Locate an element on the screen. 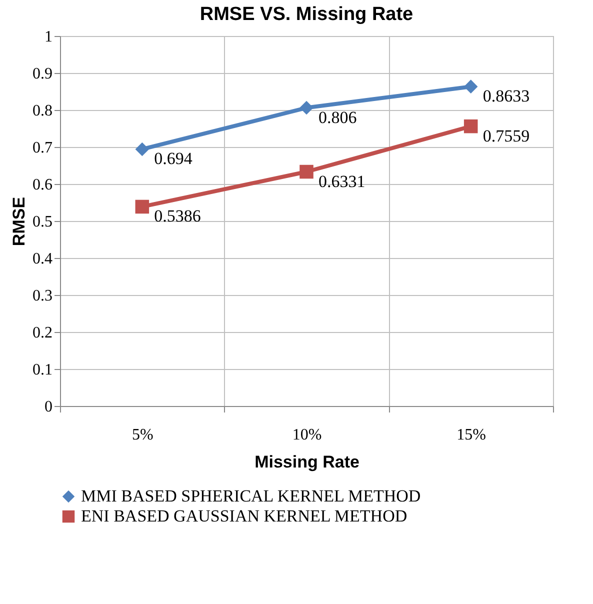  y-tick-label: 0.6 is located at coordinates (42, 185).